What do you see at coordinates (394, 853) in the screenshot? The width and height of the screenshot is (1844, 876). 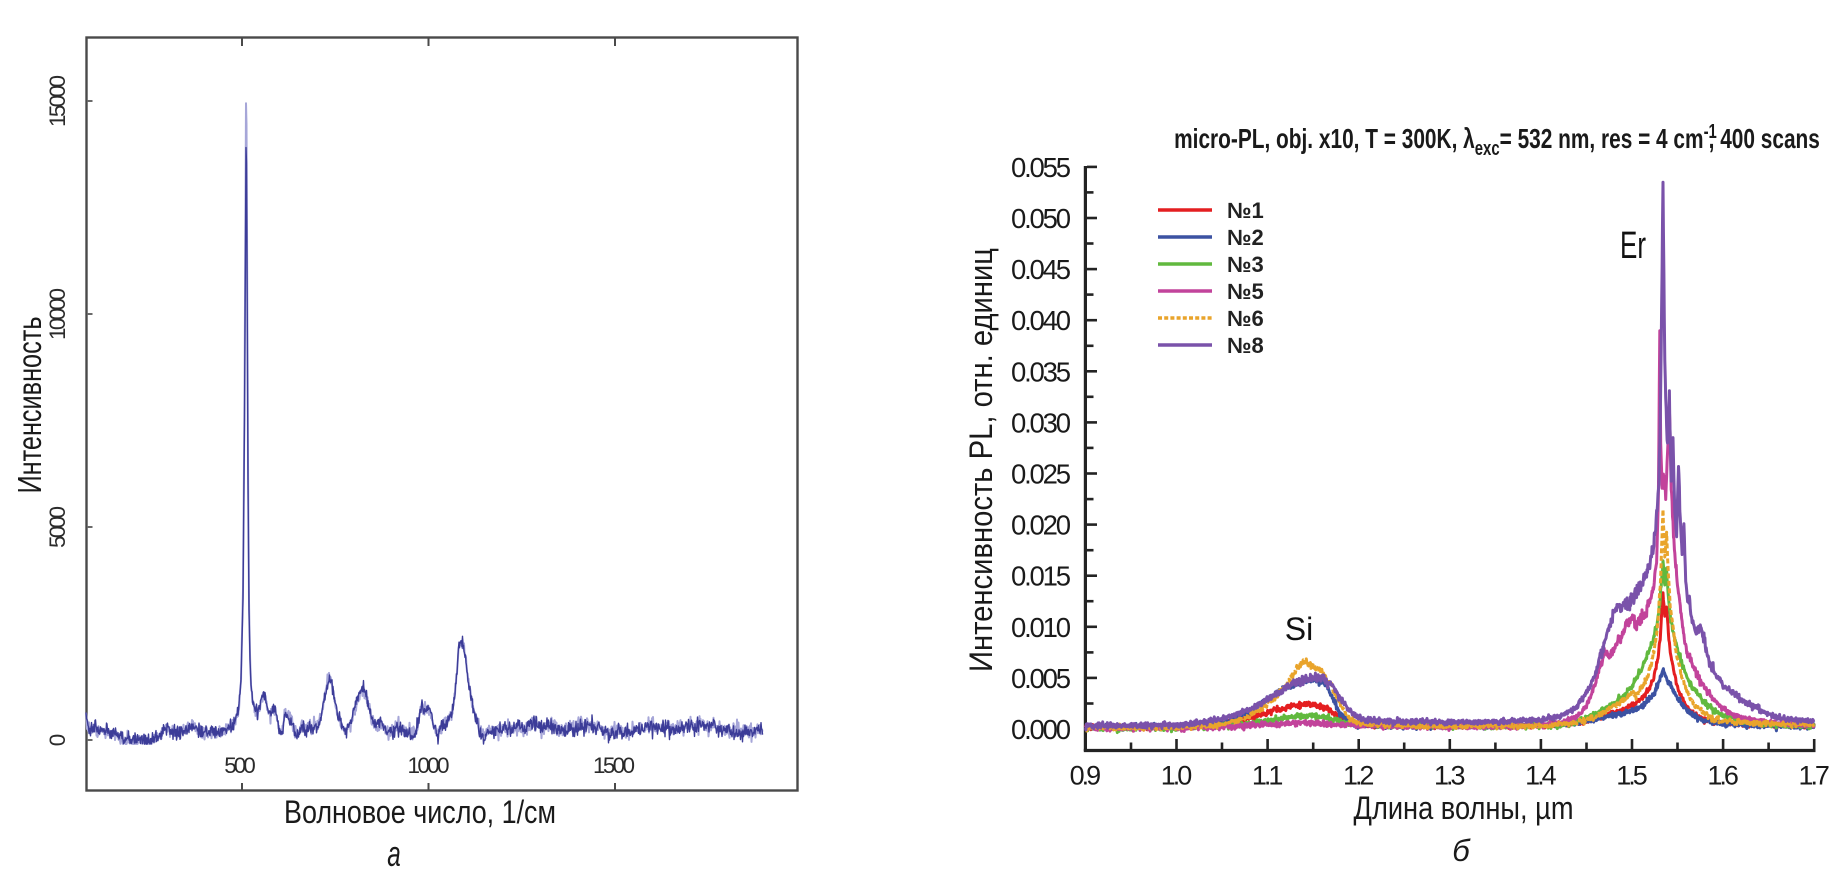 I see `svg-text: а` at bounding box center [394, 853].